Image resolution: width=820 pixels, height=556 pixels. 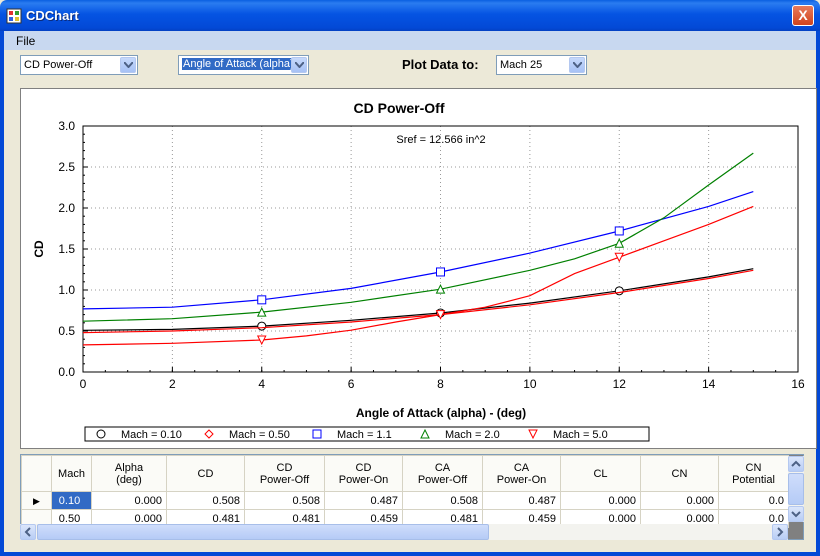 What do you see at coordinates (14, 16) in the screenshot?
I see `app-icon` at bounding box center [14, 16].